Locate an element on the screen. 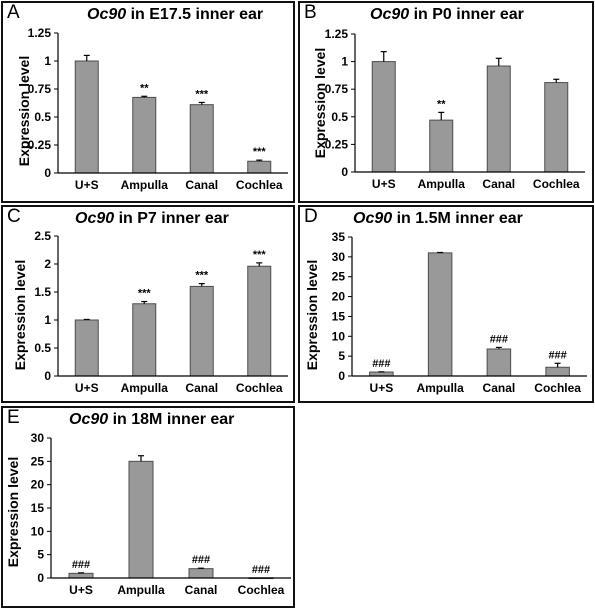  chart-title-rest: in P0 inner ear is located at coordinates (466, 14).